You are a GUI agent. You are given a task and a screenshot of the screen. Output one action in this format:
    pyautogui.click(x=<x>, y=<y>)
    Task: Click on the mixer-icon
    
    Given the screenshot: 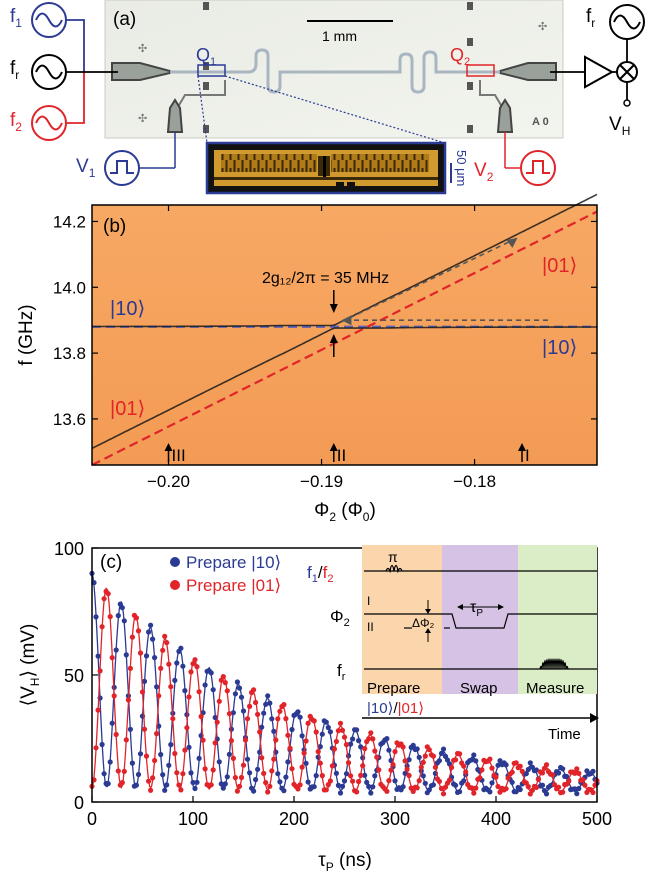 What is the action you would take?
    pyautogui.click(x=627, y=72)
    